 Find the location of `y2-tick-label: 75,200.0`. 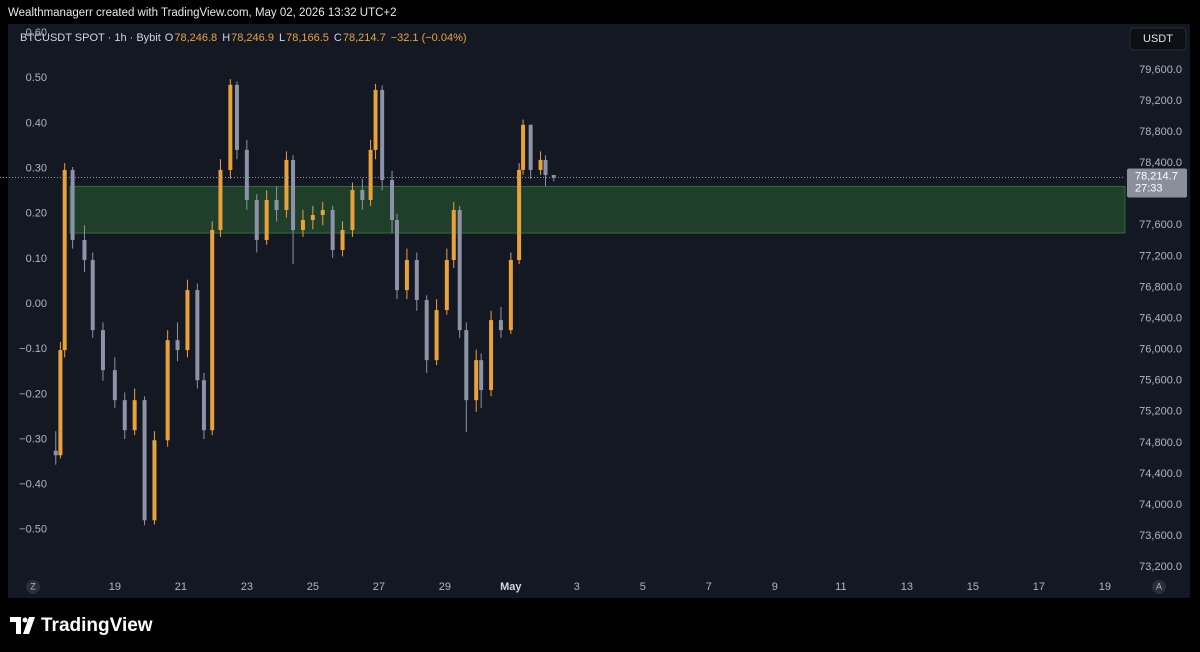

y2-tick-label: 75,200.0 is located at coordinates (1160, 412).